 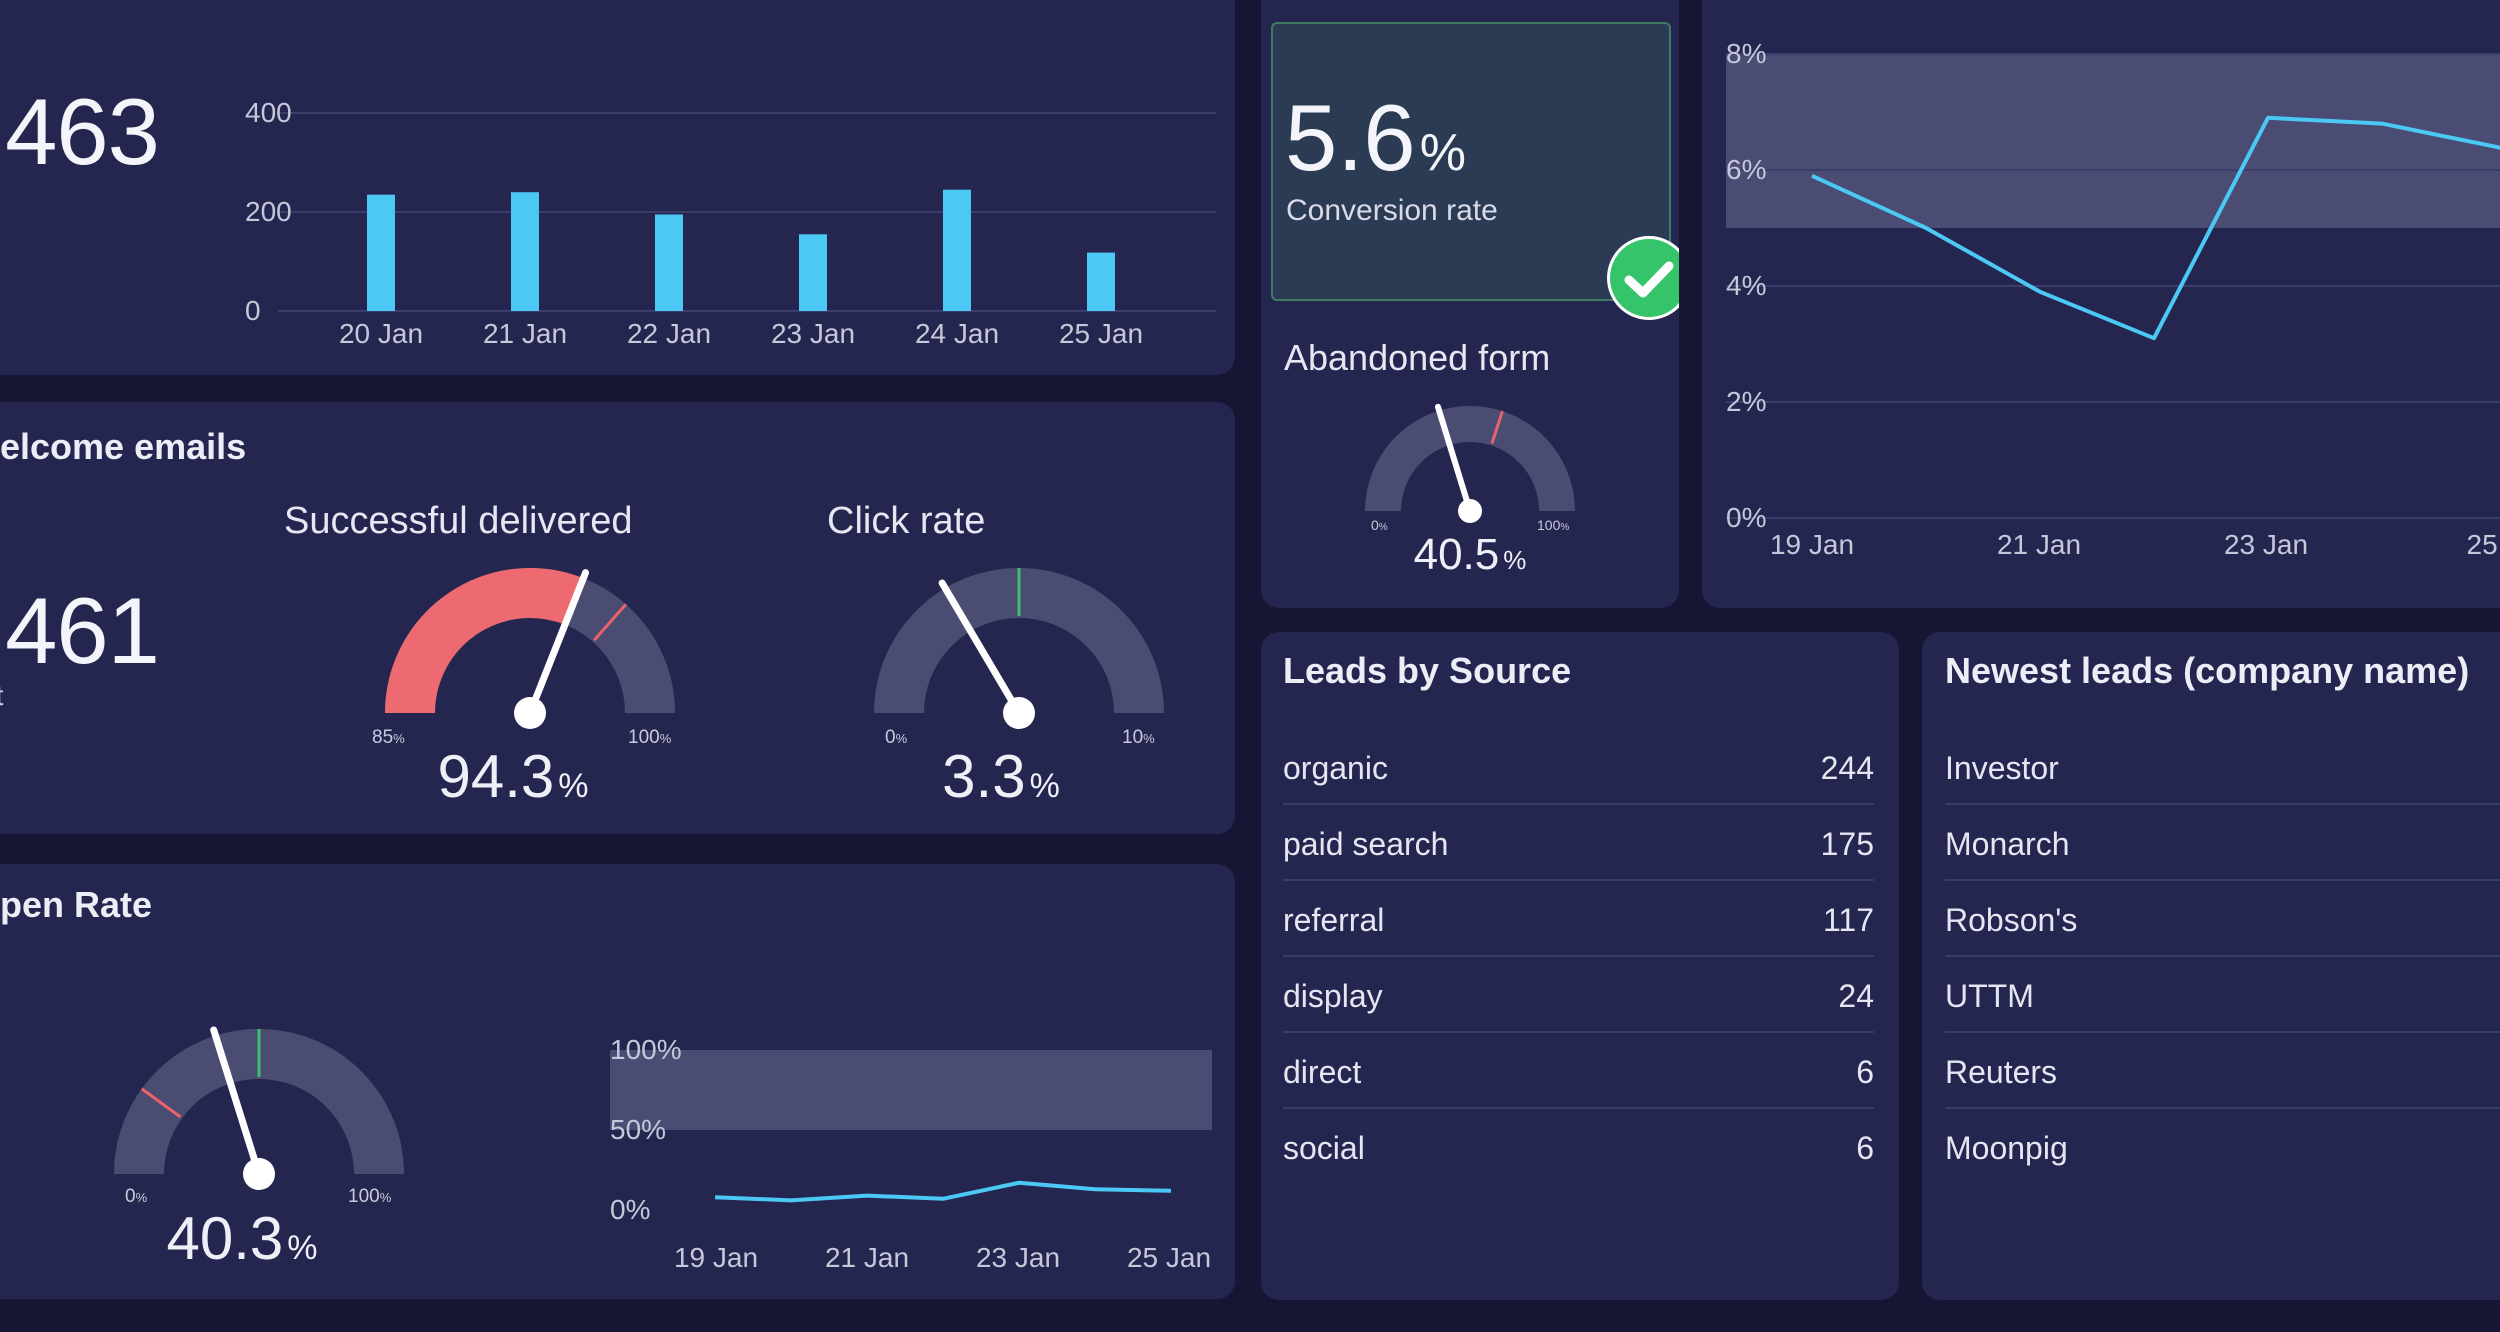 I want to click on delivered-gauge-title: Successful delivered, so click(x=458, y=521).